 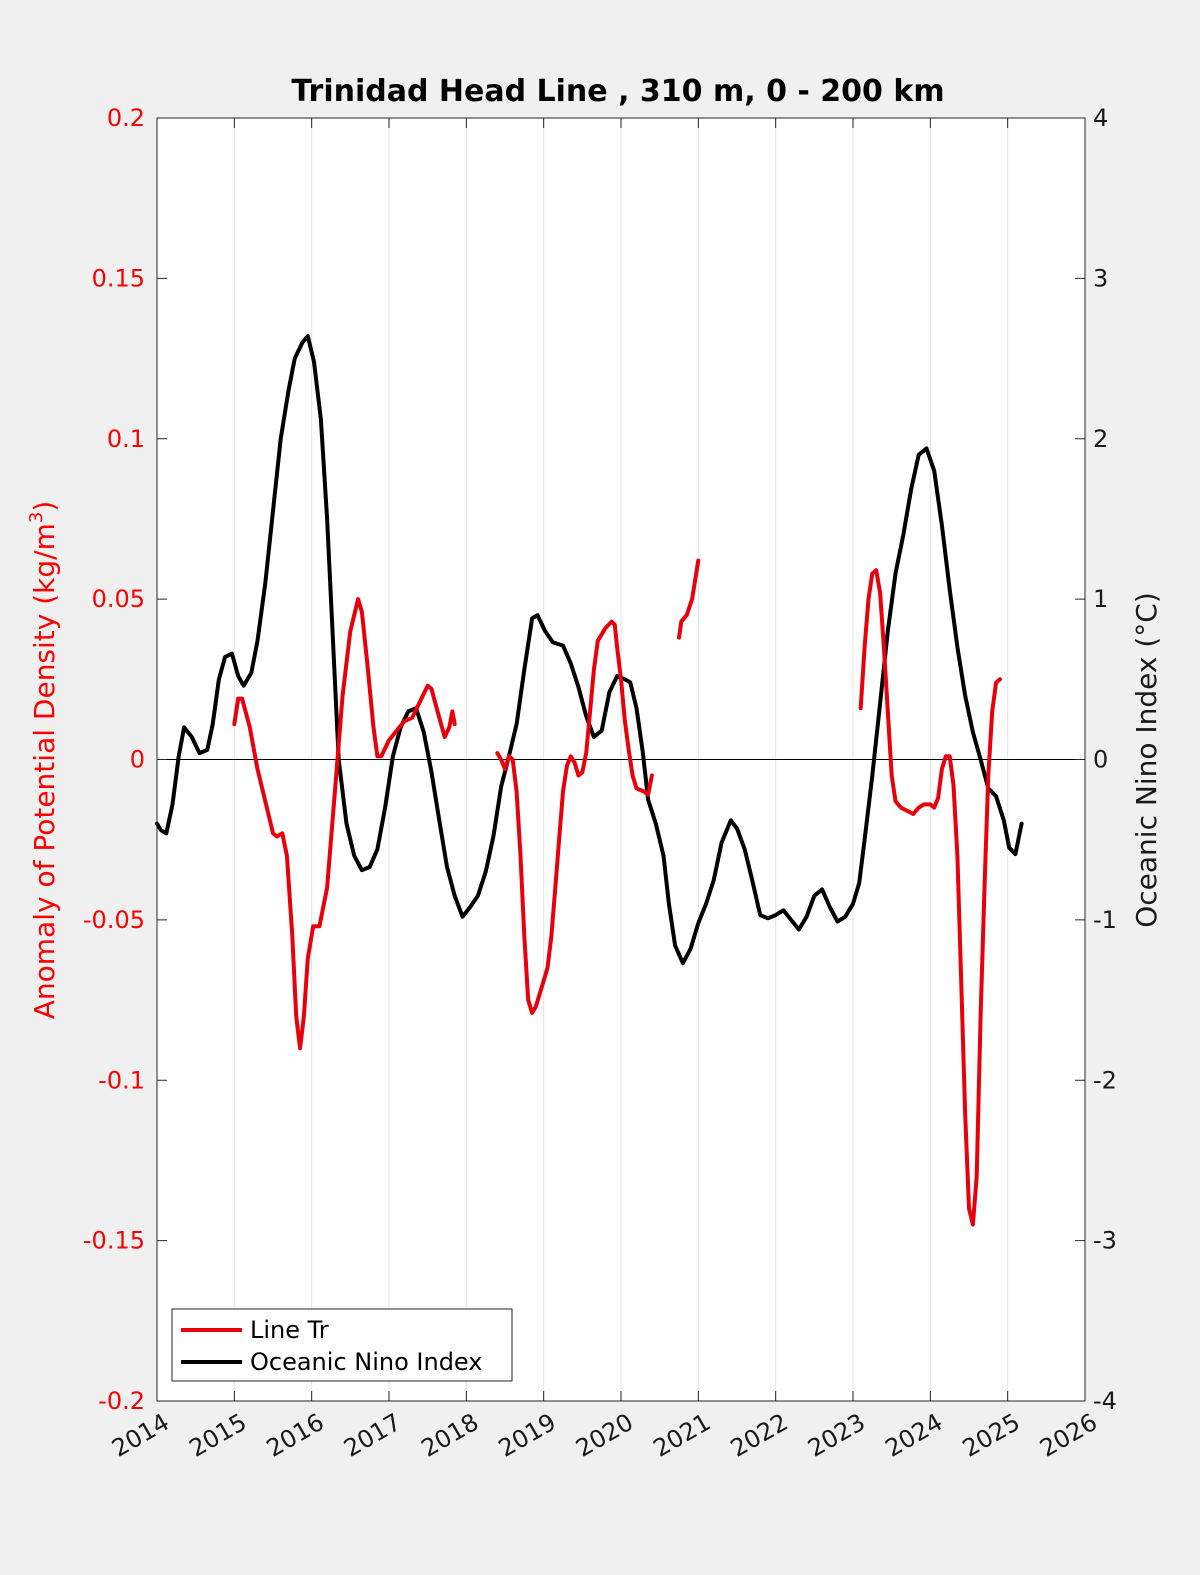 I want to click on y-left-tick-label: -0.1, so click(x=121, y=1080).